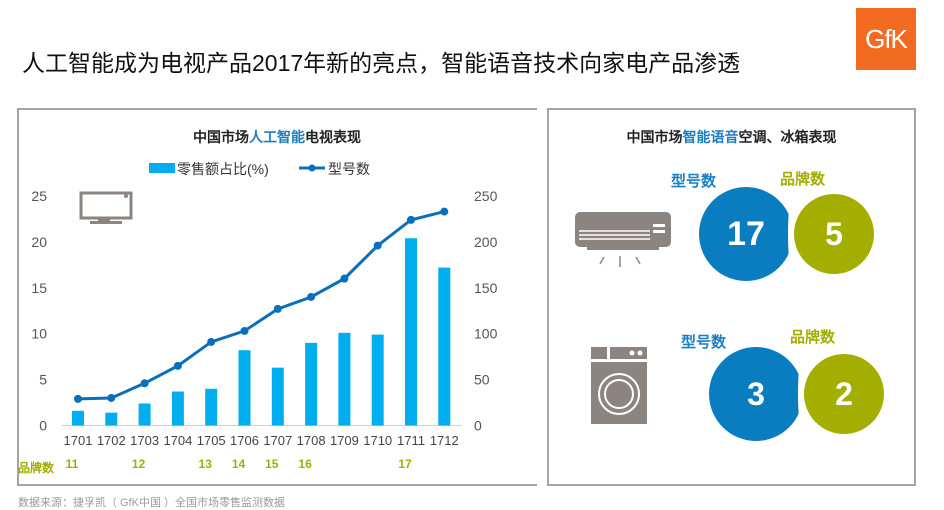  Describe the element at coordinates (486, 242) in the screenshot. I see `right-tick-label: 200` at that location.